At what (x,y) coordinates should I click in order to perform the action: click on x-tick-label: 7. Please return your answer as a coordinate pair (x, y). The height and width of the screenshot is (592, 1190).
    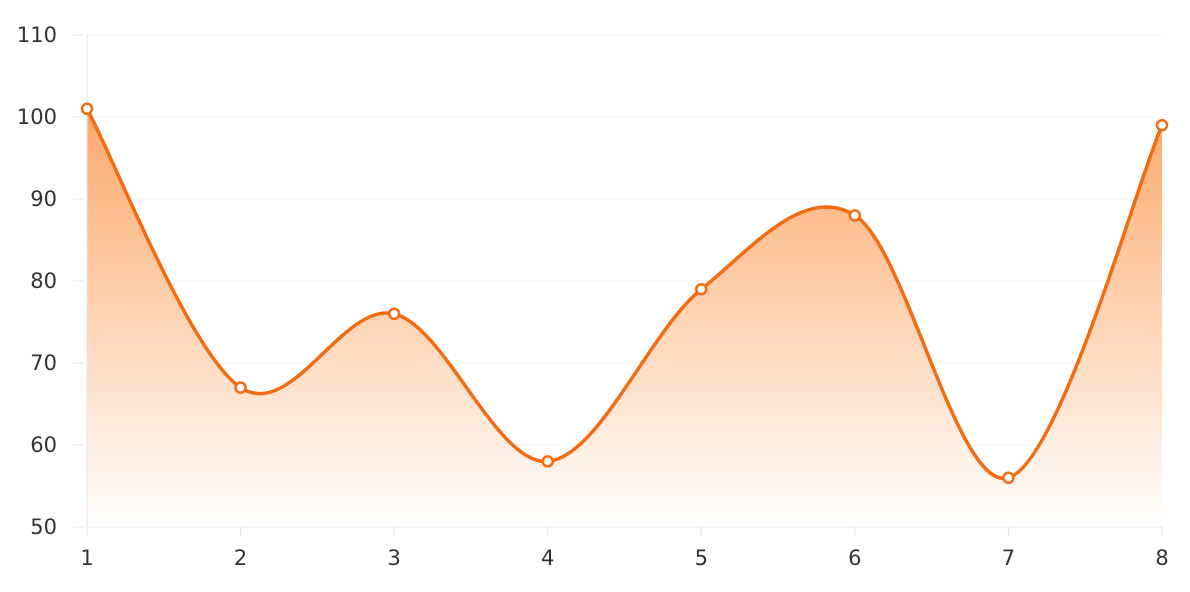
    Looking at the image, I should click on (1008, 558).